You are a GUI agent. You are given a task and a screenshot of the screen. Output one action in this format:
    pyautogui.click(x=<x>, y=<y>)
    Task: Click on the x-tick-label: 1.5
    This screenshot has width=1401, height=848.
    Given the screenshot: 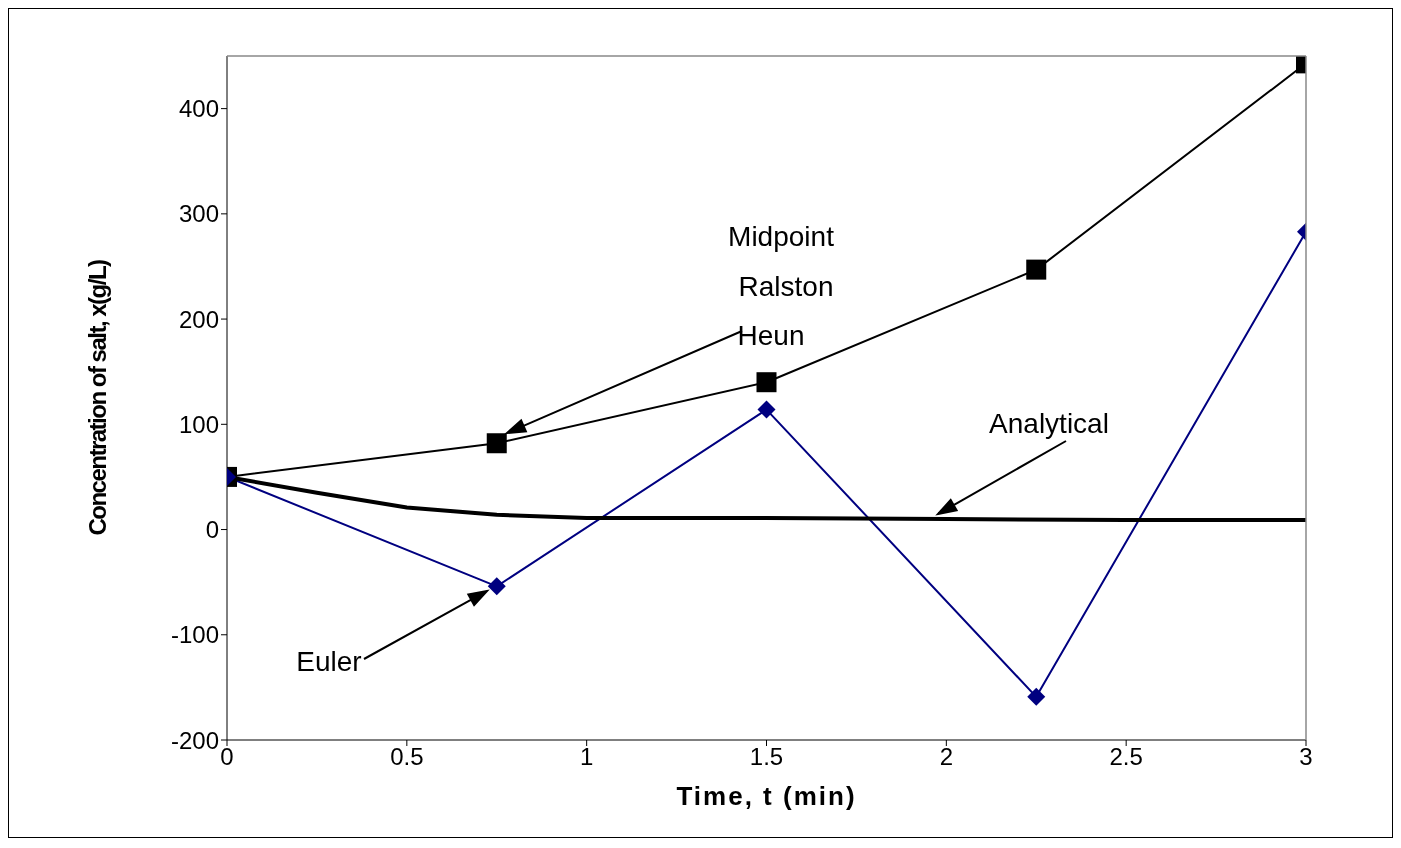 What is the action you would take?
    pyautogui.click(x=766, y=757)
    